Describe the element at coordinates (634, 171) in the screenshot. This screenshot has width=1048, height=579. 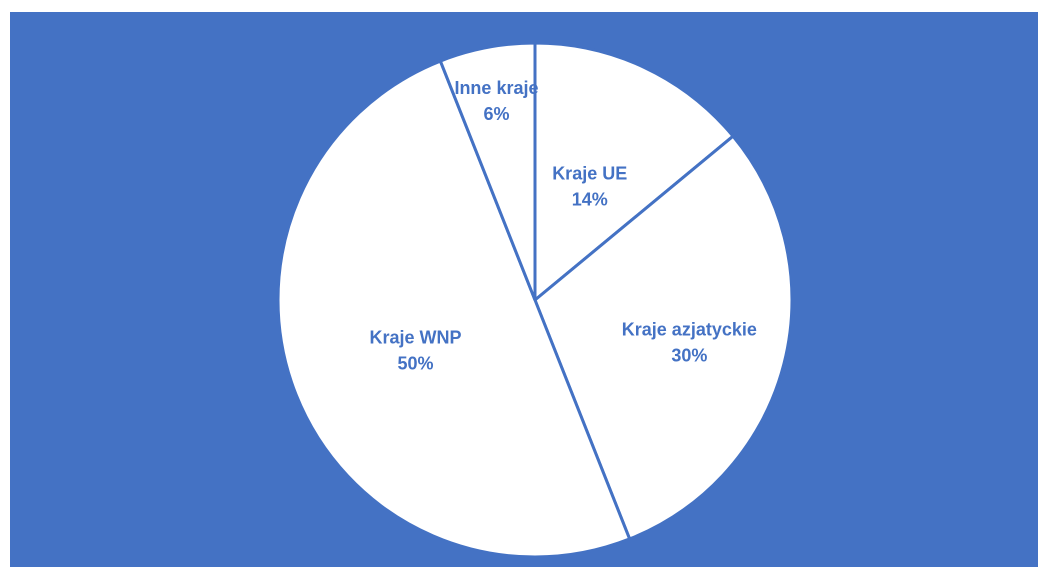
I see `pie-slice-kraje-ue` at that location.